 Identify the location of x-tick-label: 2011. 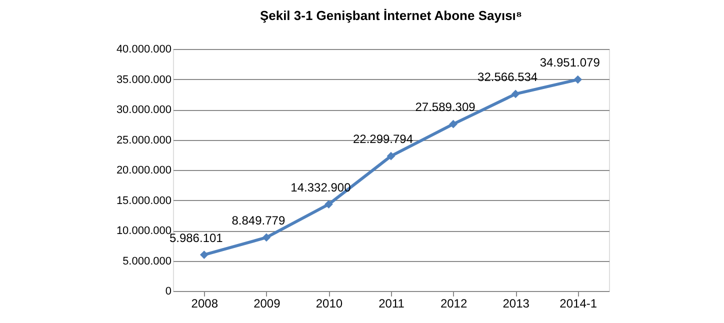
(391, 303).